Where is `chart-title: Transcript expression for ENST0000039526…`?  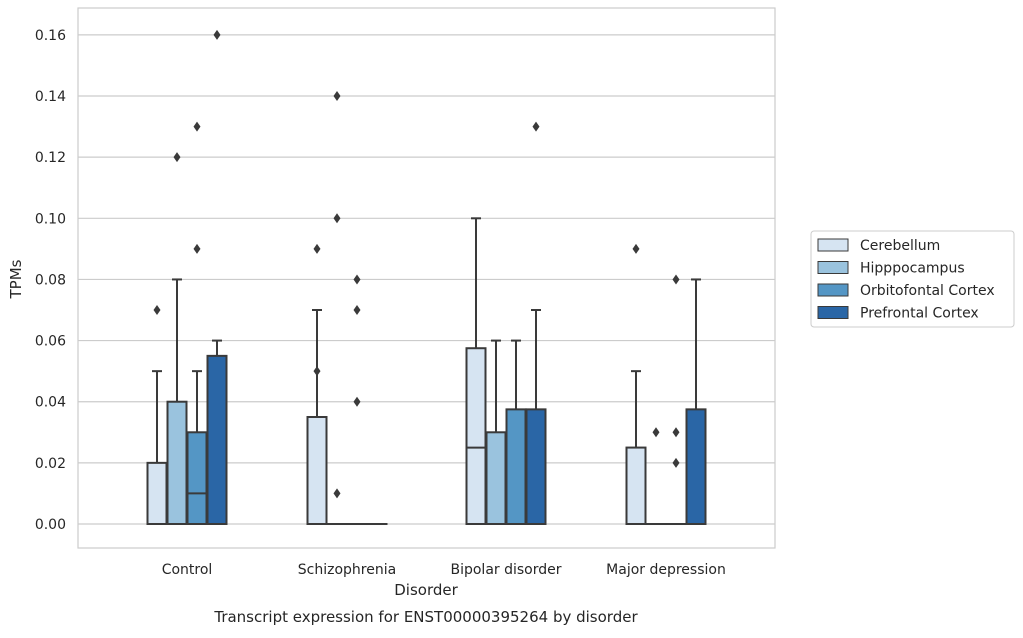 chart-title: Transcript expression for ENST0000039526… is located at coordinates (425, 617).